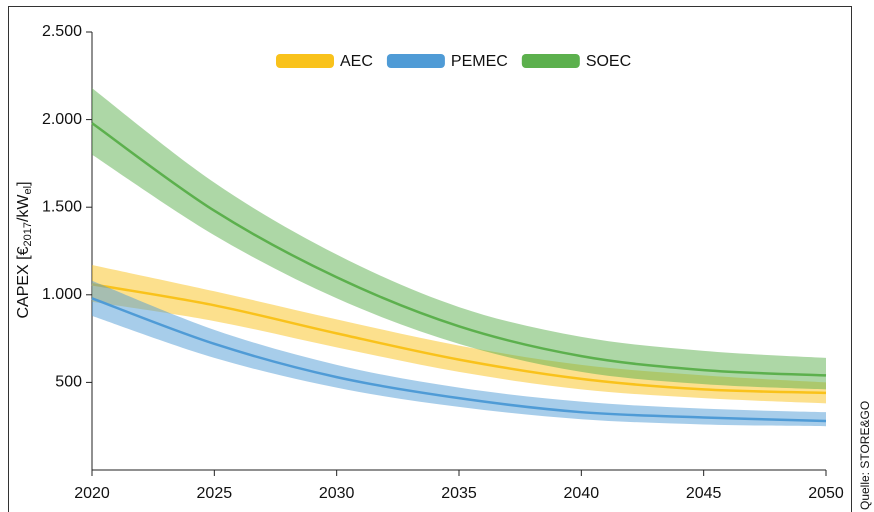 Image resolution: width=874 pixels, height=512 pixels. What do you see at coordinates (62, 206) in the screenshot?
I see `y-tick-label: 1.500` at bounding box center [62, 206].